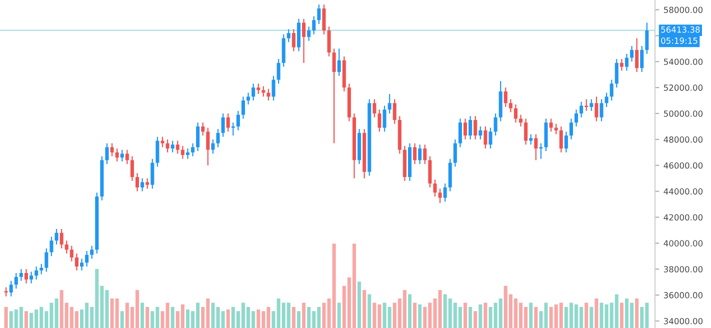 The image size is (711, 328). What do you see at coordinates (683, 165) in the screenshot?
I see `y-tick-label: 46000.00` at bounding box center [683, 165].